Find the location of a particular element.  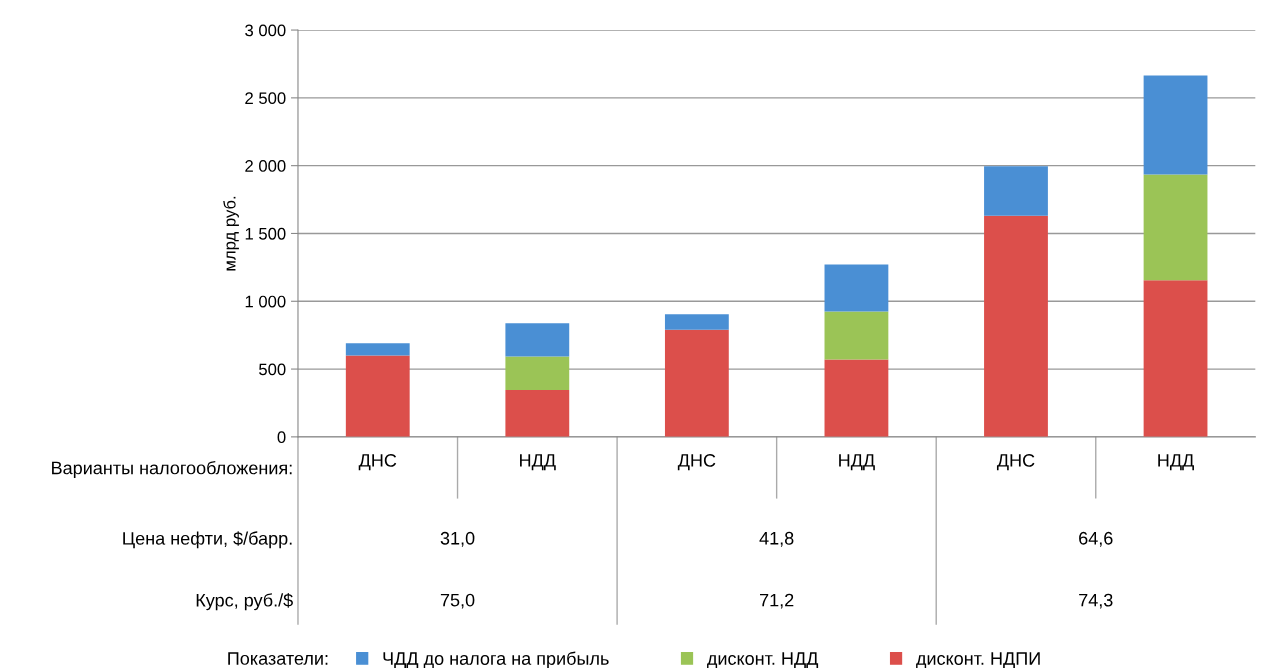

text: 75,0 is located at coordinates (457, 601).